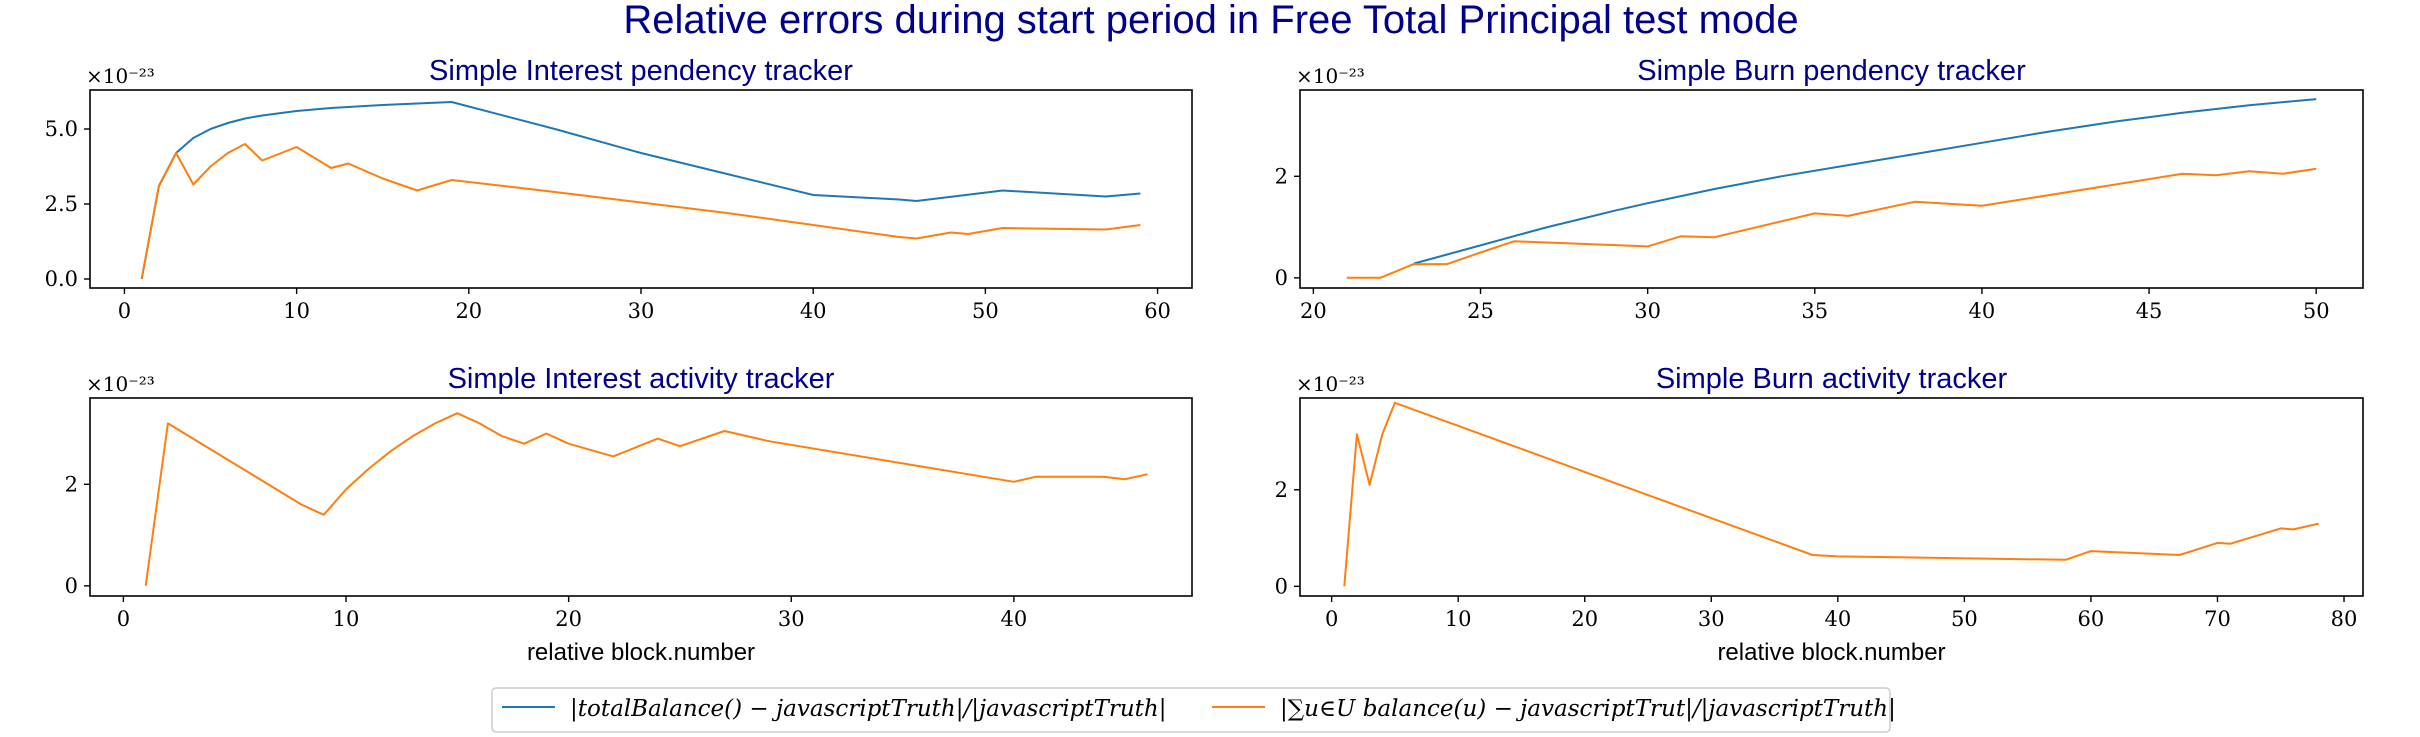 The height and width of the screenshot is (737, 2420). I want to click on x-tick-label-interest-pendency: 20, so click(468, 311).